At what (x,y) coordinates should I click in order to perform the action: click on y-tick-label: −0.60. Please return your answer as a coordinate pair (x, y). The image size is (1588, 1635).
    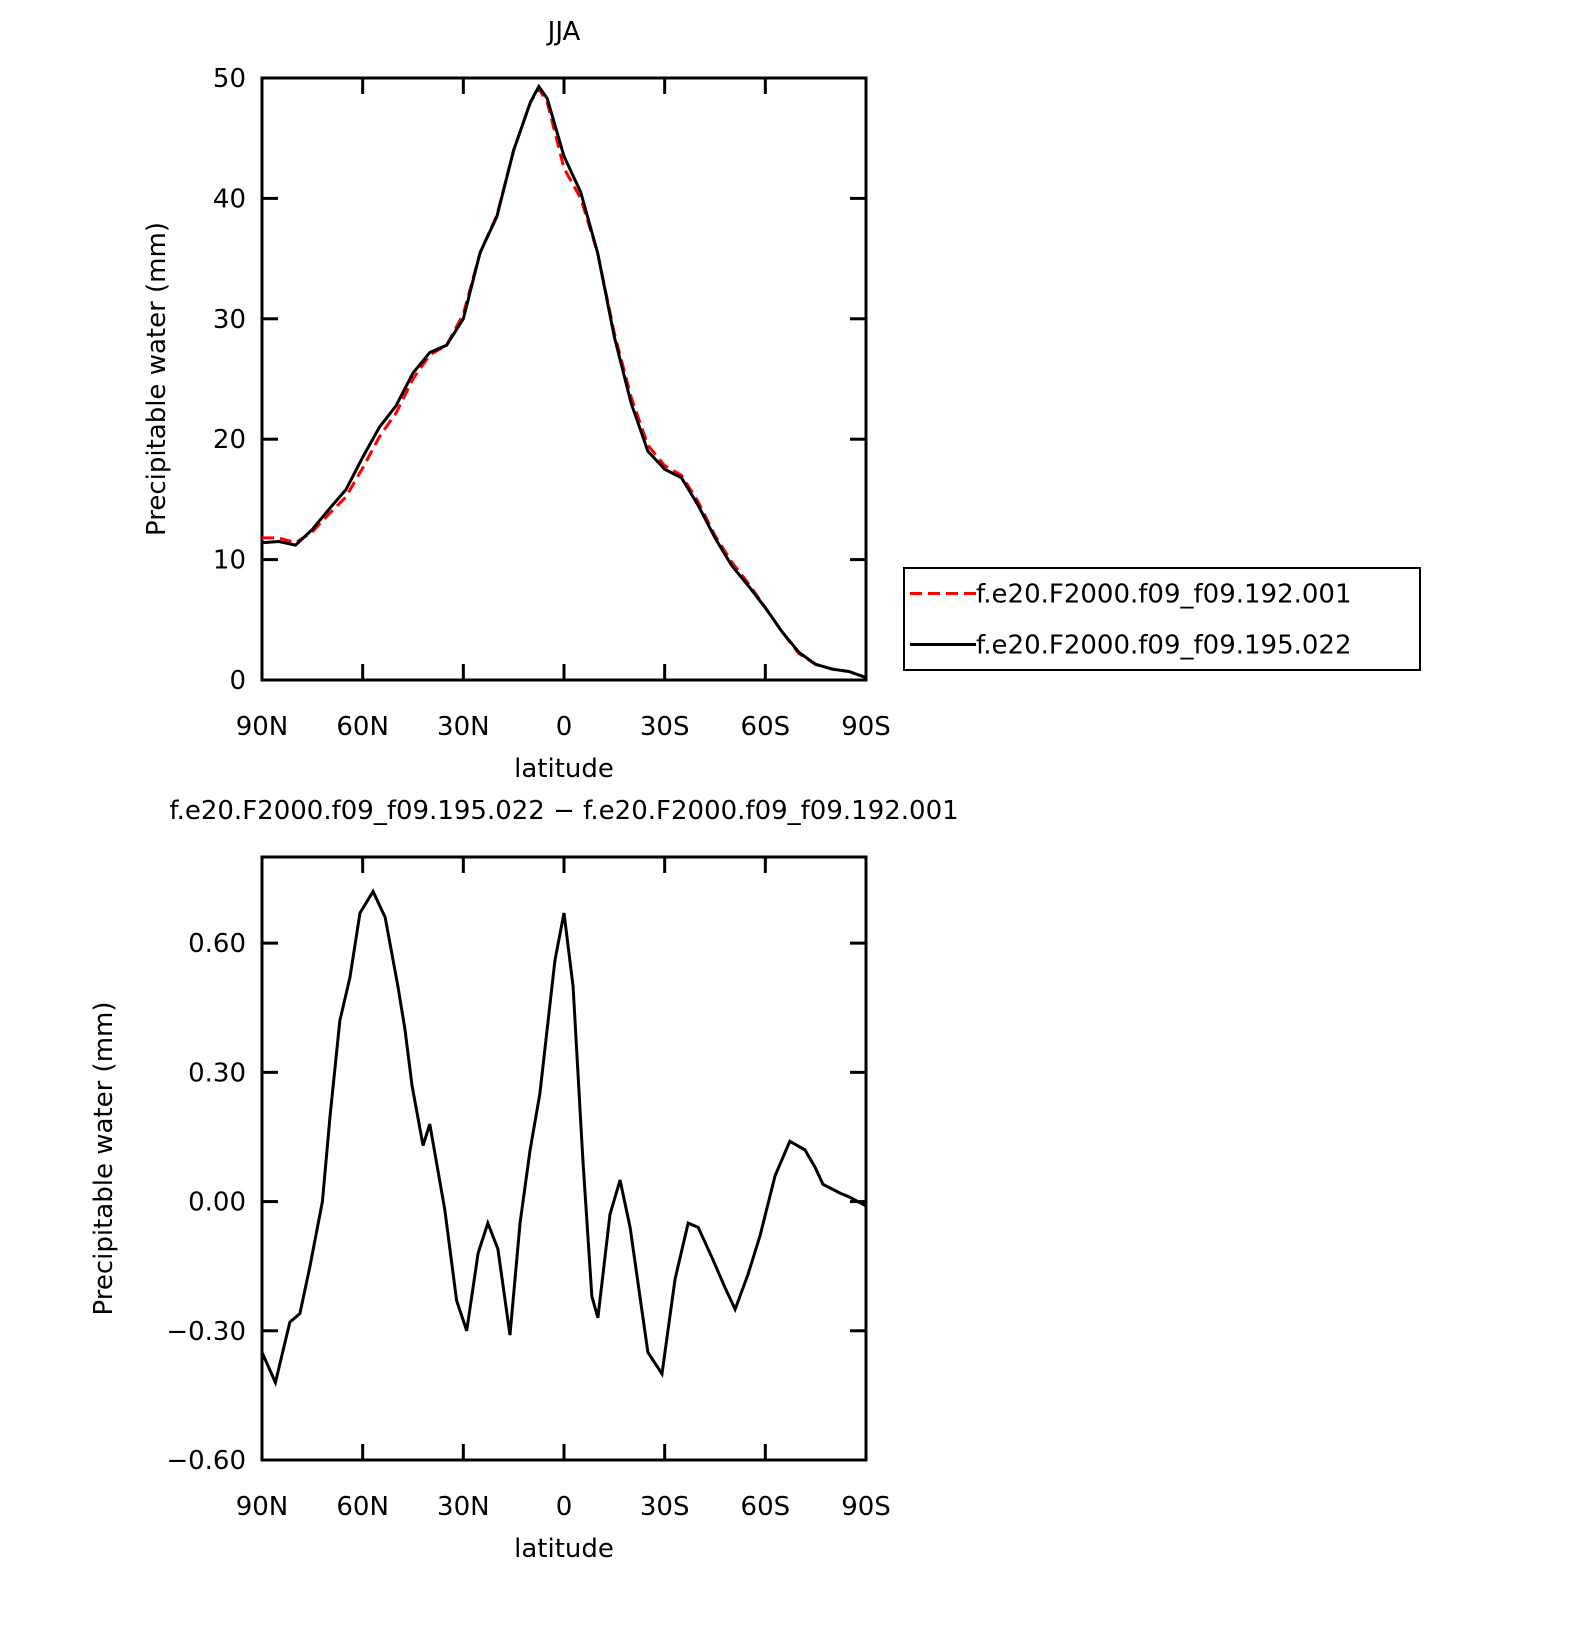
    Looking at the image, I should click on (206, 1461).